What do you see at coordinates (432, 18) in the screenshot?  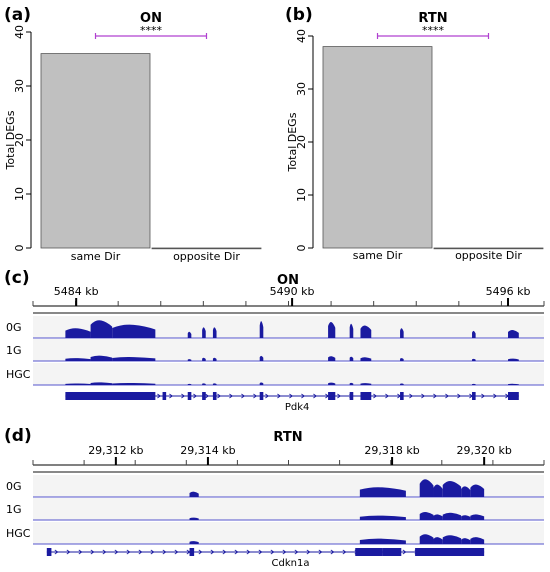 I see `chart-title: RTN` at bounding box center [432, 18].